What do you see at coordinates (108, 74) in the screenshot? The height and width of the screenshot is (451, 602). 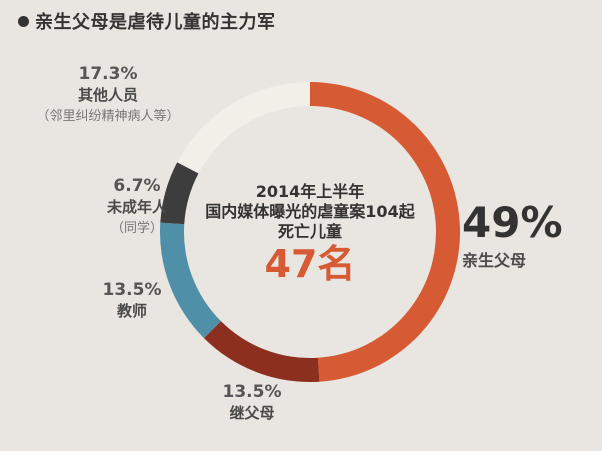 I see `slice-value: 17.3%` at bounding box center [108, 74].